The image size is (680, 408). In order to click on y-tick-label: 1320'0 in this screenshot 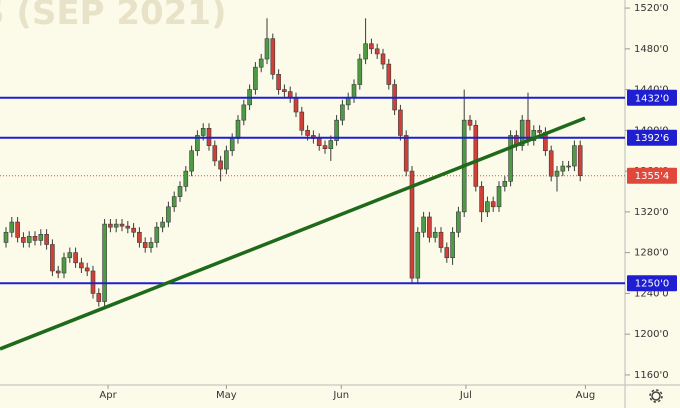, I will do `click(651, 212)`.